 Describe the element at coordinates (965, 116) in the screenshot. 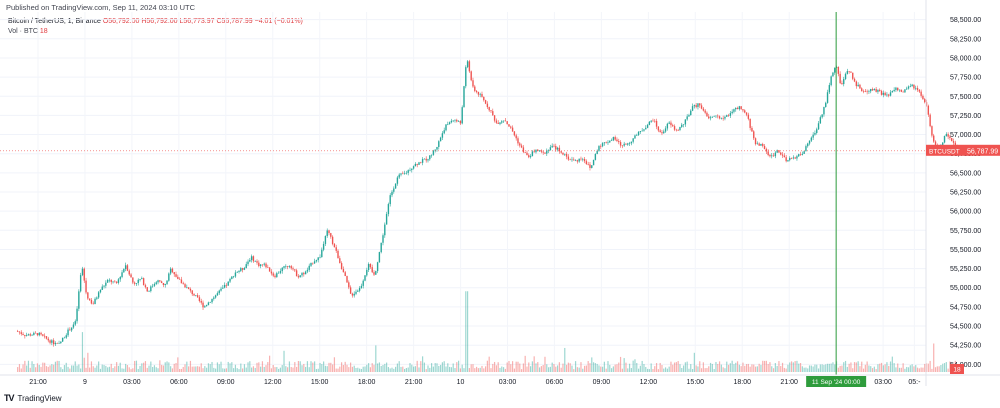

I see `y-tick-label: 57,250.00` at that location.